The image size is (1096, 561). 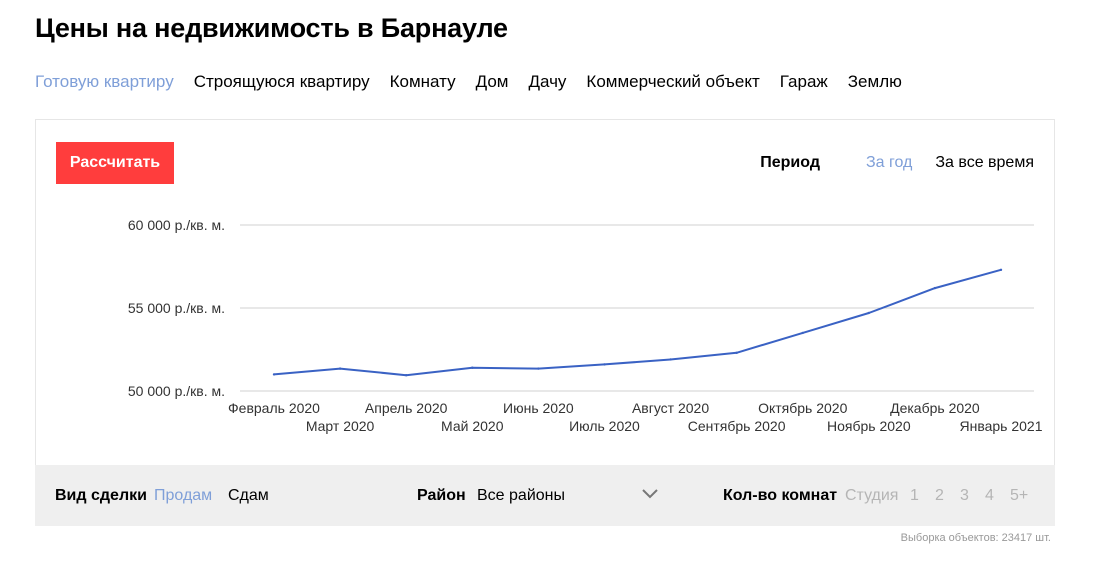 I want to click on tab-dacha: Дачу, so click(x=547, y=81).